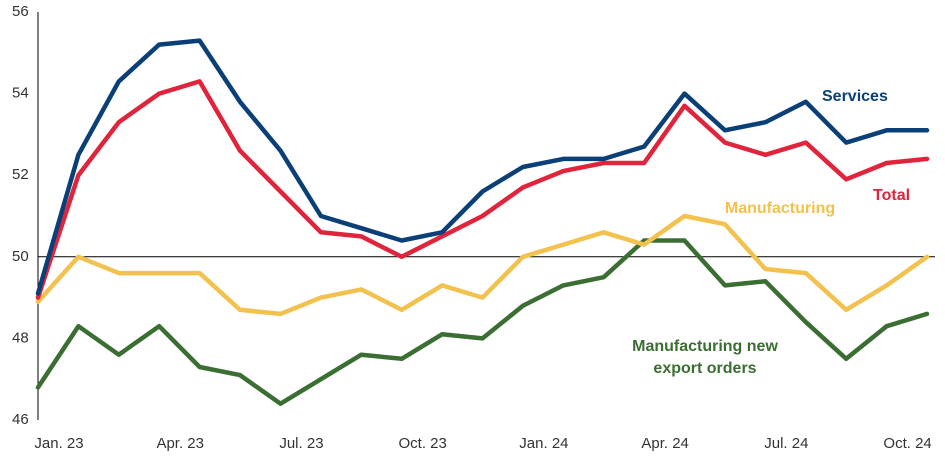  Describe the element at coordinates (543, 443) in the screenshot. I see `x-tick-label: Jan. 24` at that location.